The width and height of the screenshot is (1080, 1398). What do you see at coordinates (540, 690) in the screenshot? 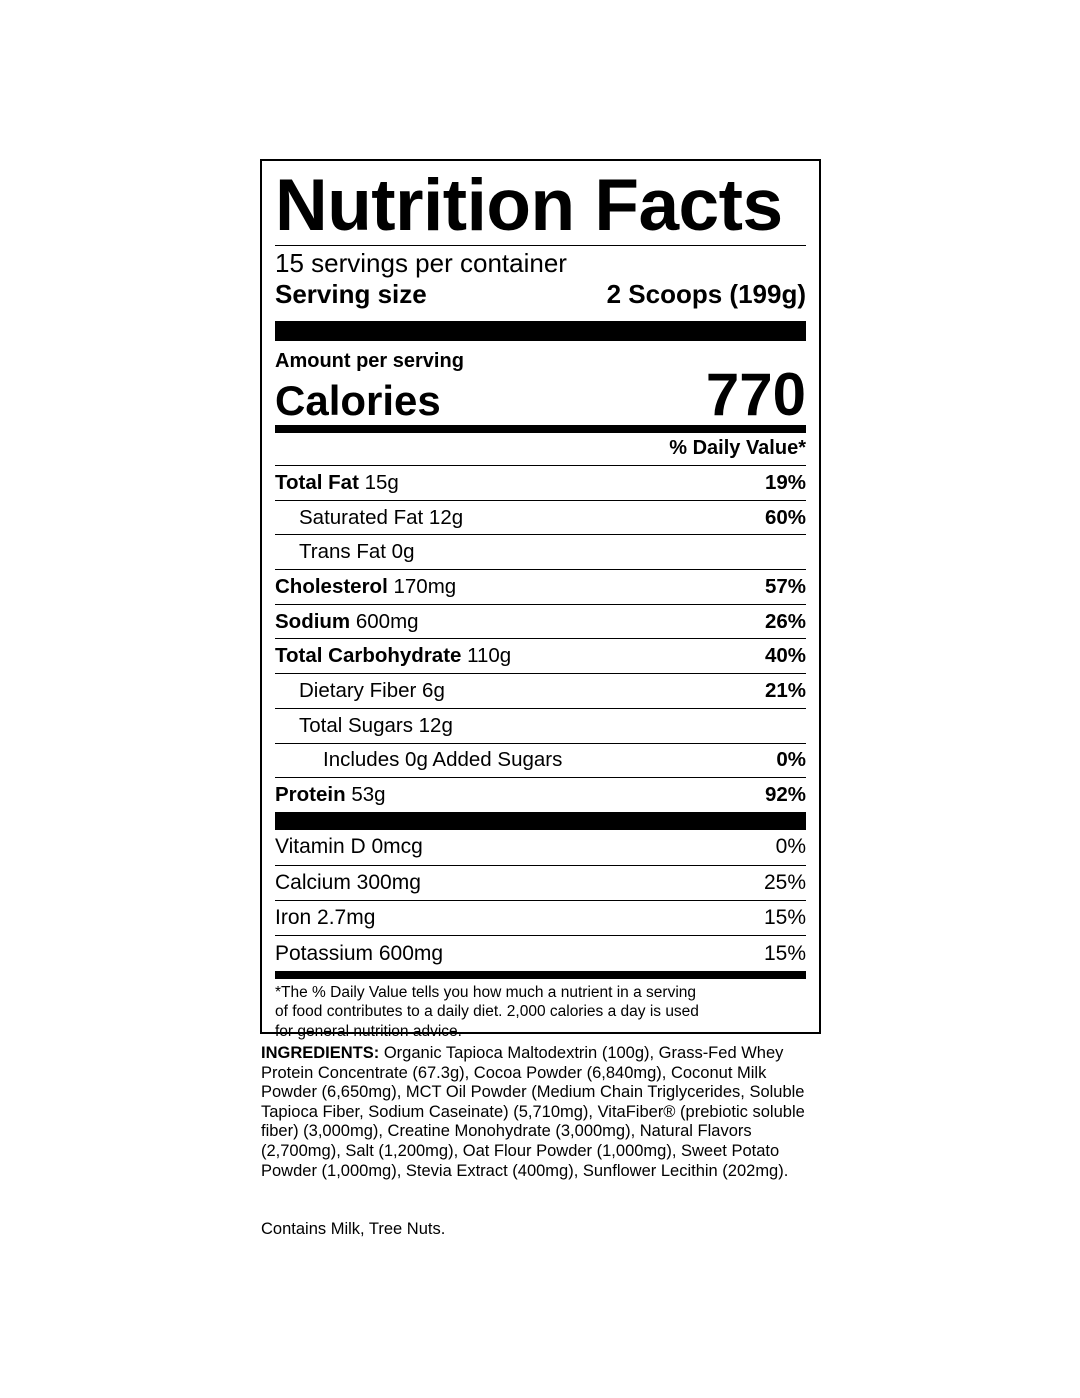
I see `nutrient-row: Dietary Fiber 6g 21%` at bounding box center [540, 690].